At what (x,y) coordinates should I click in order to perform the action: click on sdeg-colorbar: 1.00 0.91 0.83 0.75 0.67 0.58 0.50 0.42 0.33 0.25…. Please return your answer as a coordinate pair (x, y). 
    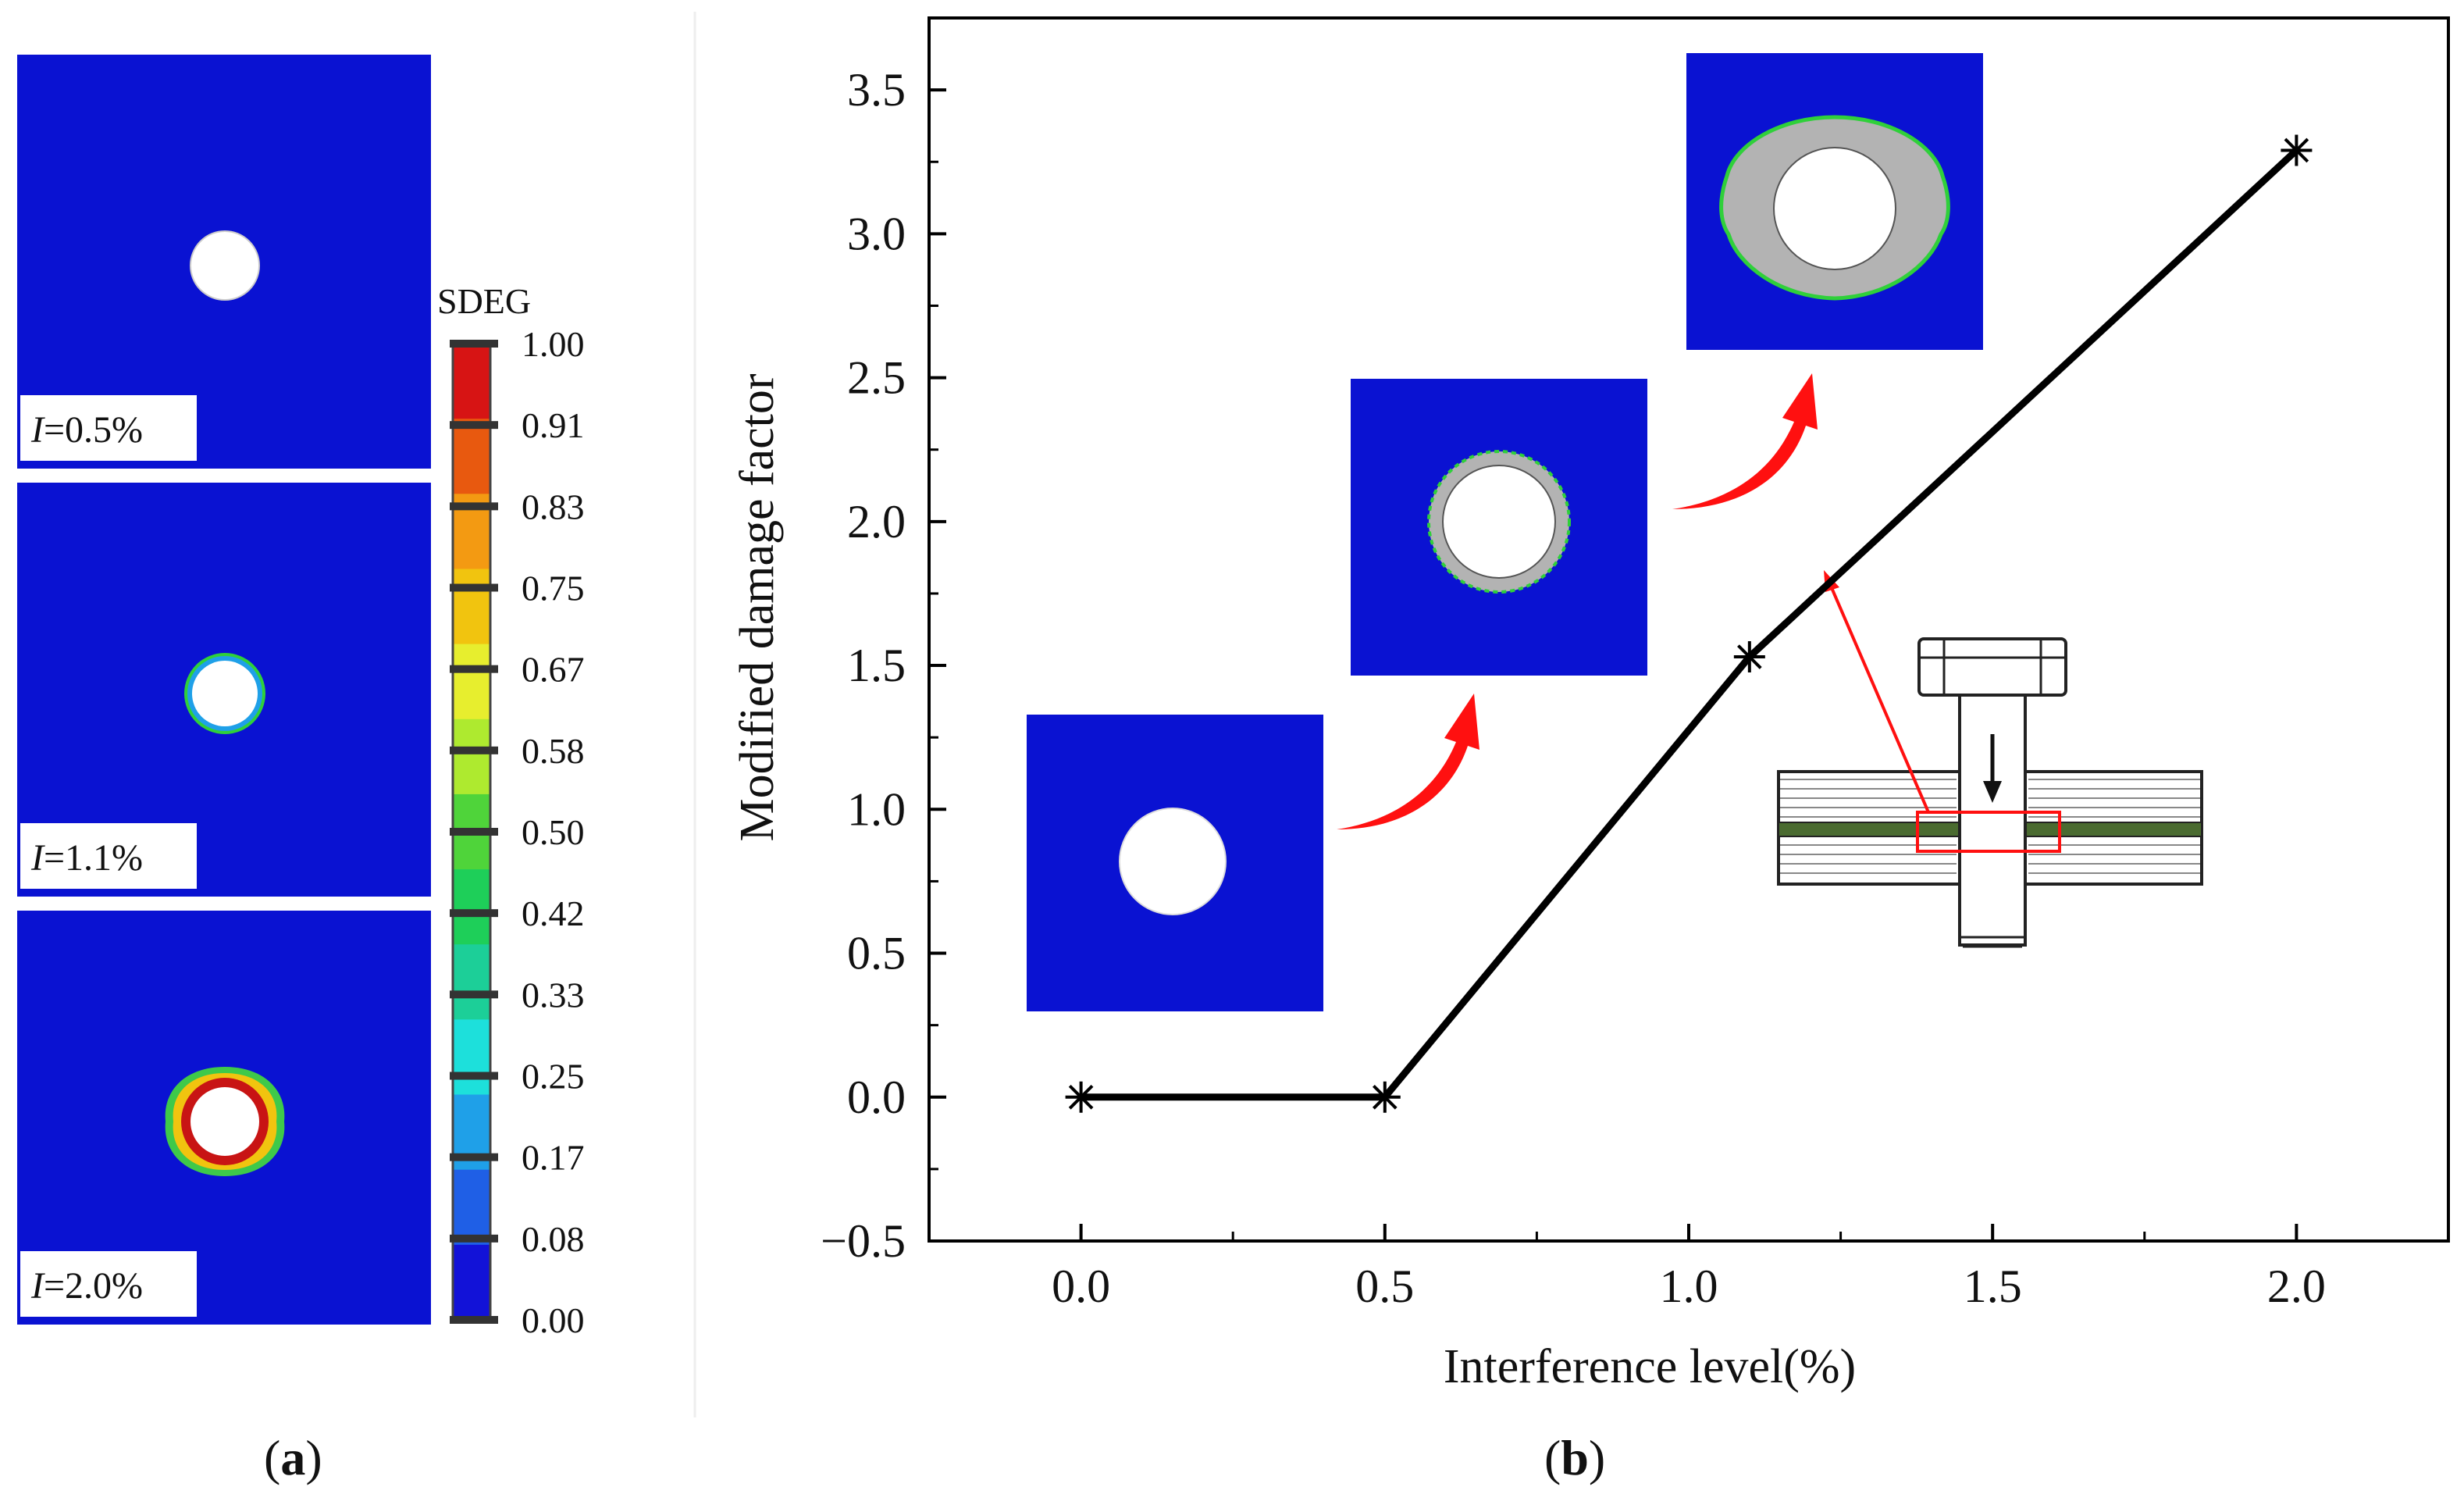
    Looking at the image, I should click on (518, 832).